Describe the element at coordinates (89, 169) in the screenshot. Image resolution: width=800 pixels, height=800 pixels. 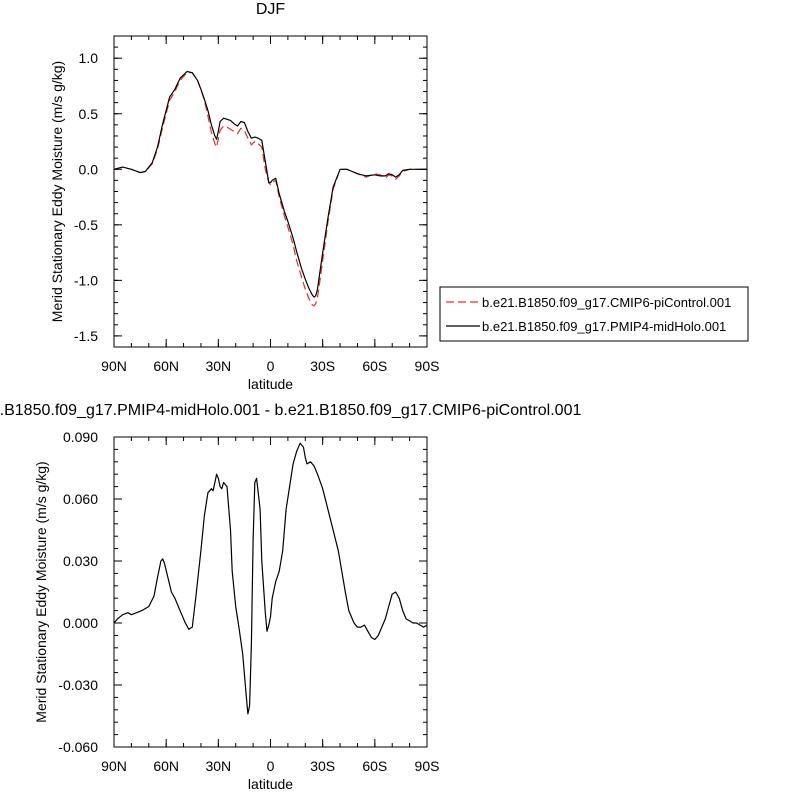
I see `y-tick-label: 0.0` at that location.